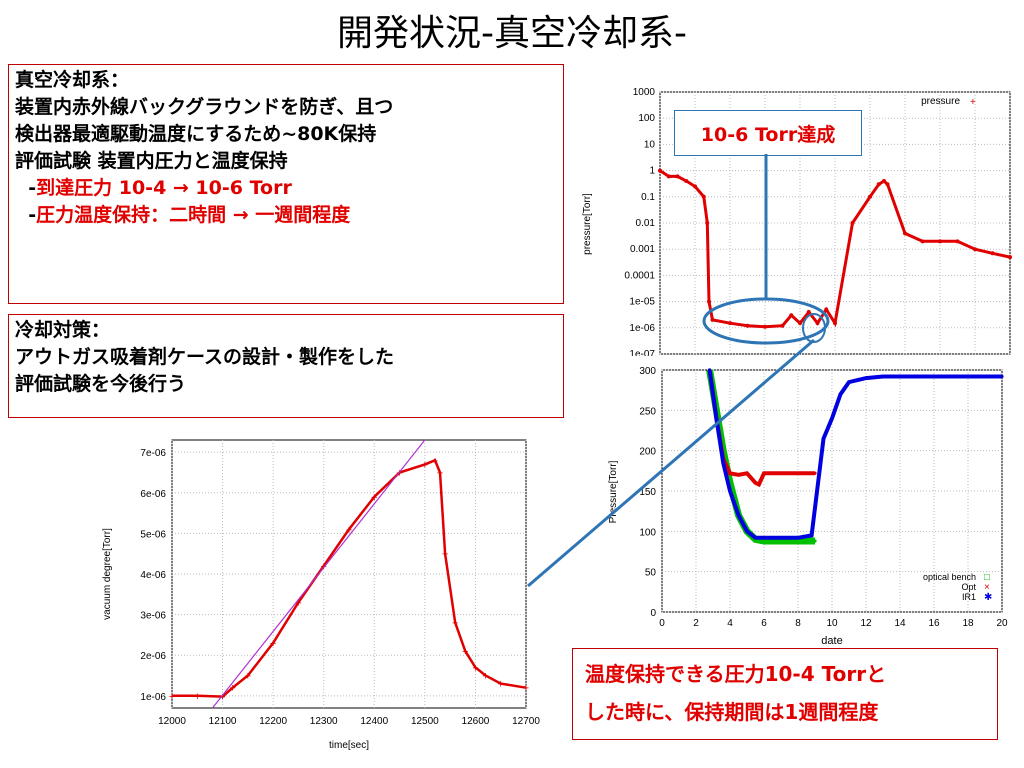  Describe the element at coordinates (63, 330) in the screenshot. I see `cooling-measure-heading: 冷却対策：` at that location.